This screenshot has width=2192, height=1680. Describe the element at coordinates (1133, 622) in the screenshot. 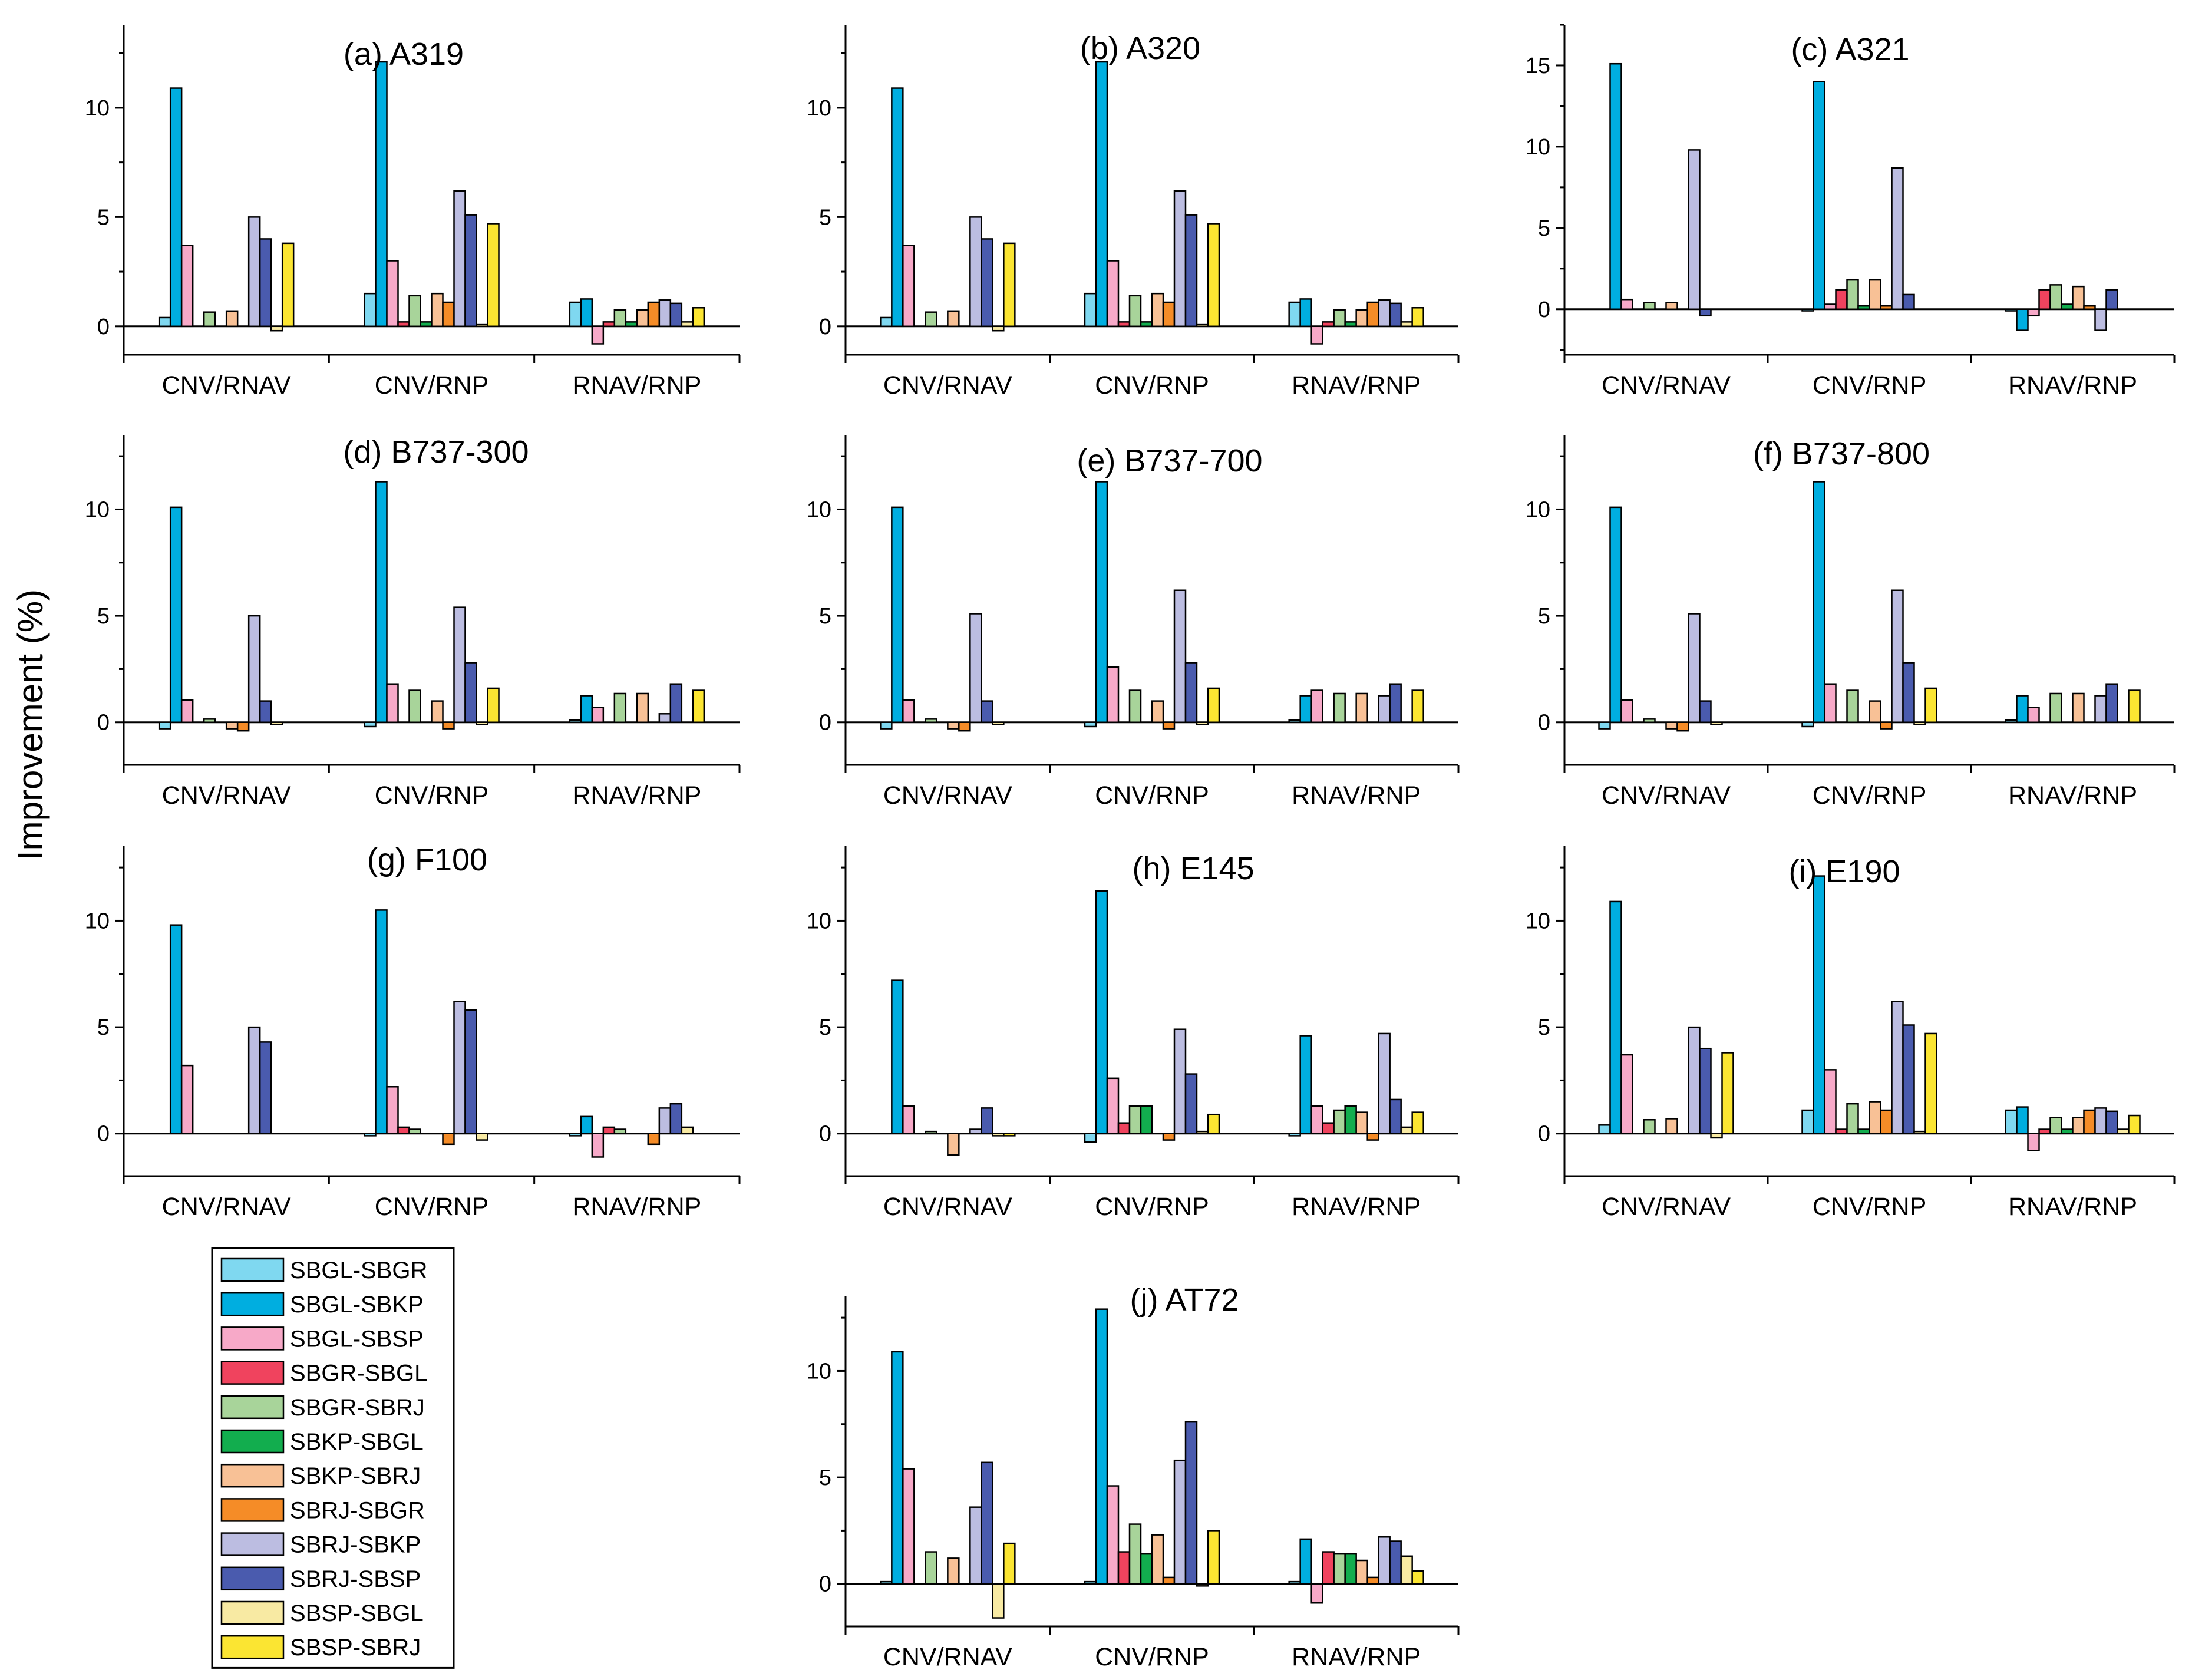

I see `panel-e-b737-700: 0 5 10 CNV/RNAV CNV/RNP RNAV/RNP (e) B737-700` at that location.